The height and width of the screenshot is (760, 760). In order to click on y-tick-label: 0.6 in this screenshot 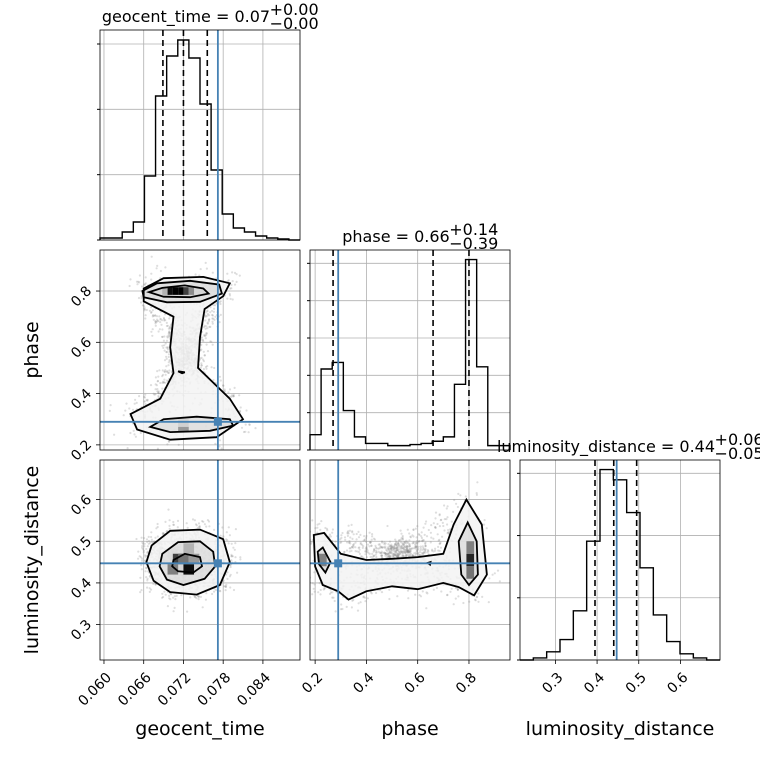, I will do `click(81, 505)`.